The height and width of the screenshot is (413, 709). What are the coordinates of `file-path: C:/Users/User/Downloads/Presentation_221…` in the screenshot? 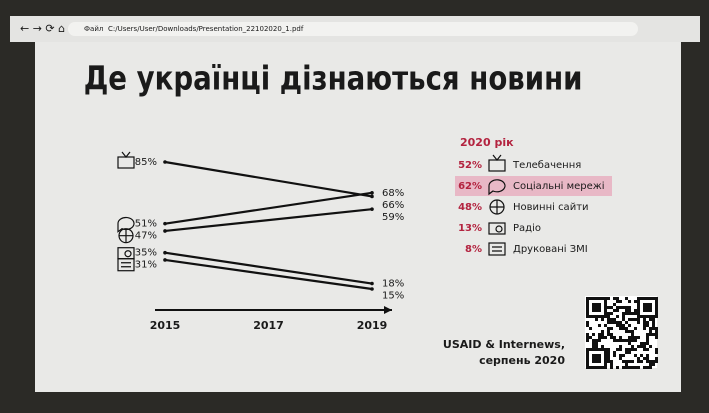 It's located at (206, 29).